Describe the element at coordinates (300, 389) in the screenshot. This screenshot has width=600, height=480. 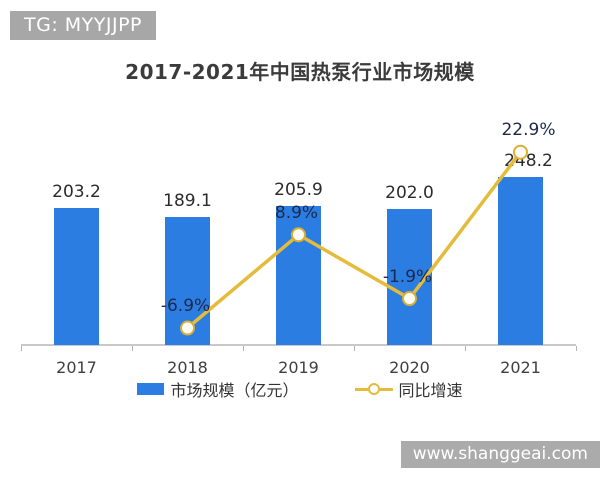
I see `legend: 市场规模（亿元） 同比增速` at that location.